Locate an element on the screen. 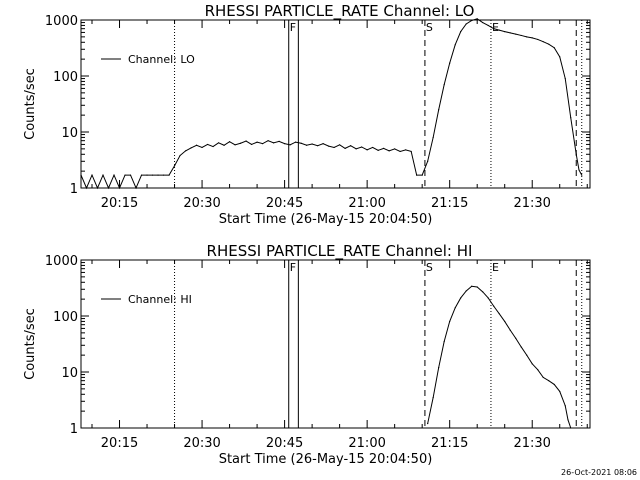 This screenshot has width=640, height=480. event-marker-label: E is located at coordinates (495, 267).